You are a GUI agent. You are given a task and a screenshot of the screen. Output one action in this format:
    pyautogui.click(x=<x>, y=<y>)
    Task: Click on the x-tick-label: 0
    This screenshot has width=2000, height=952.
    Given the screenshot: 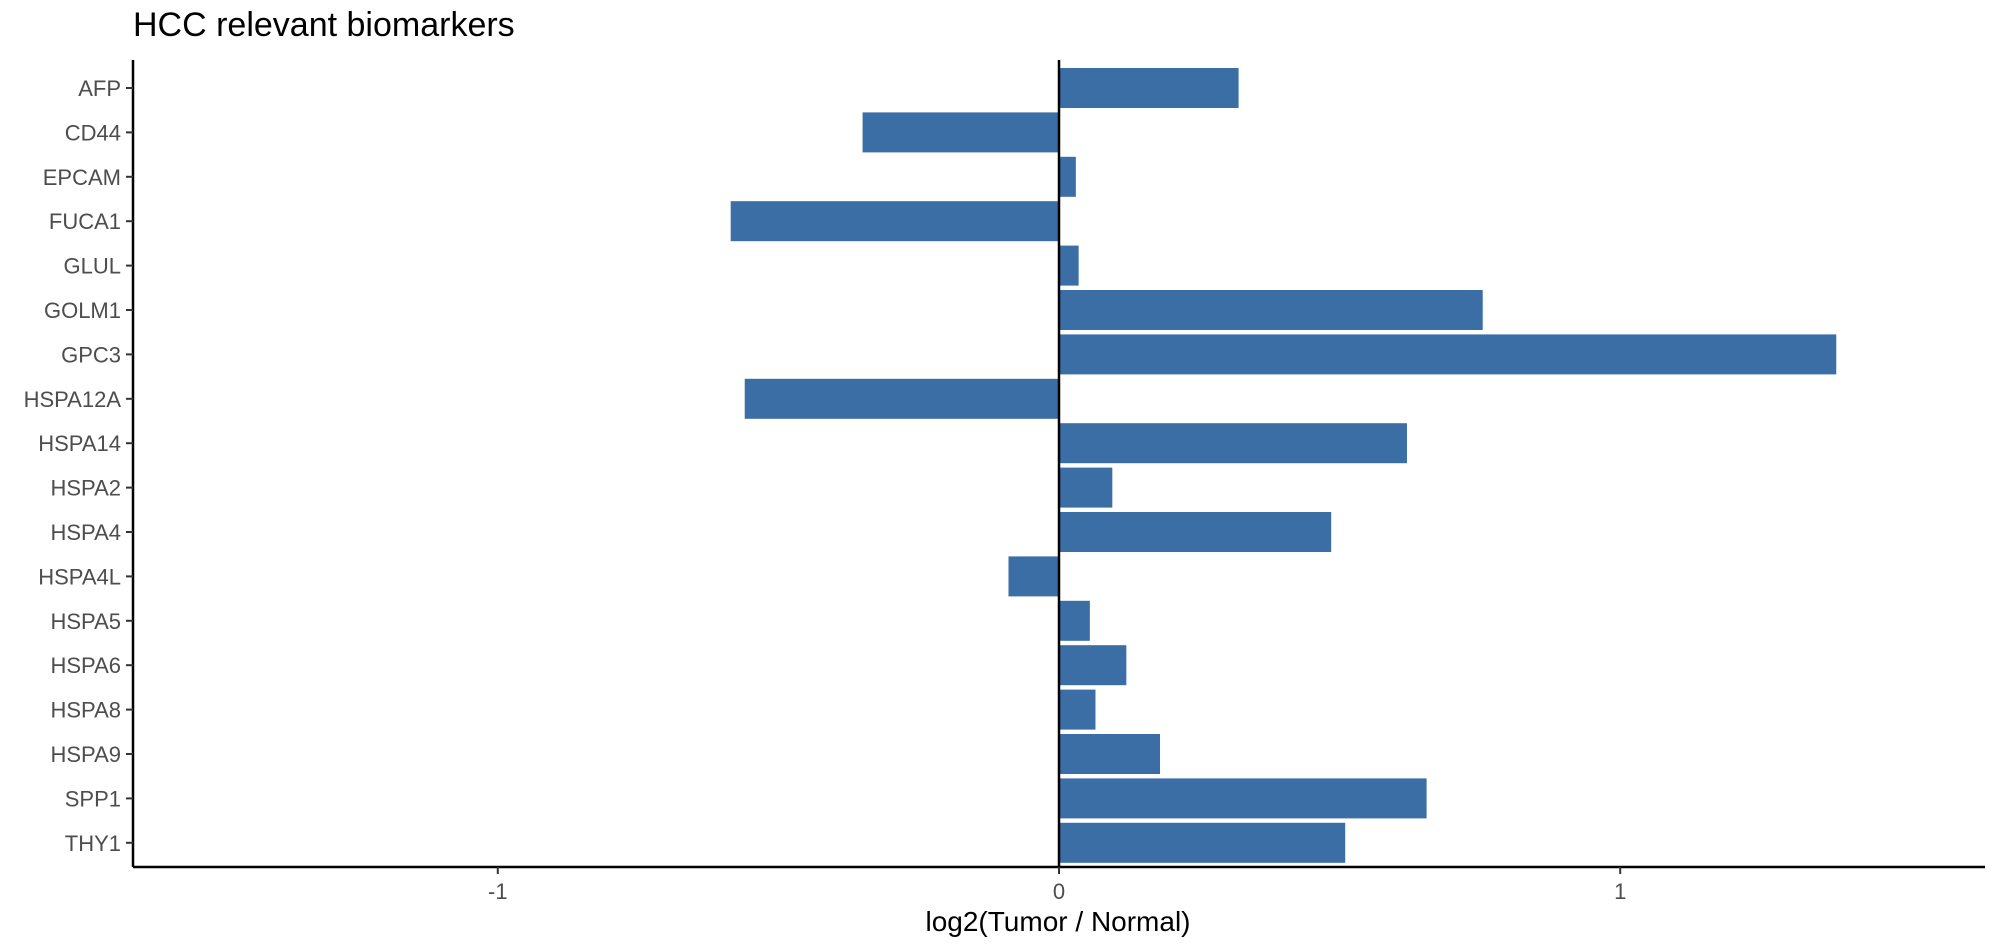 What is the action you would take?
    pyautogui.click(x=1059, y=891)
    